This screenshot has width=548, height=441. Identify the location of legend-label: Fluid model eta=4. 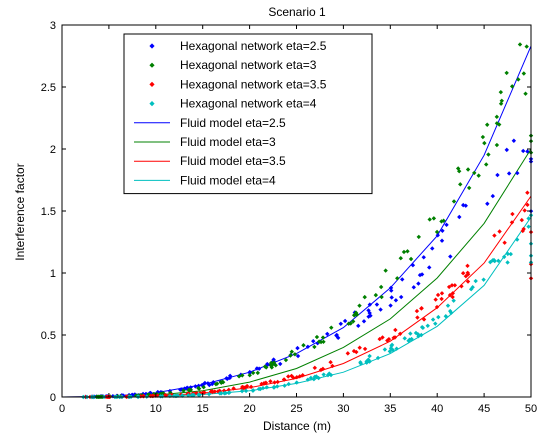
(228, 180).